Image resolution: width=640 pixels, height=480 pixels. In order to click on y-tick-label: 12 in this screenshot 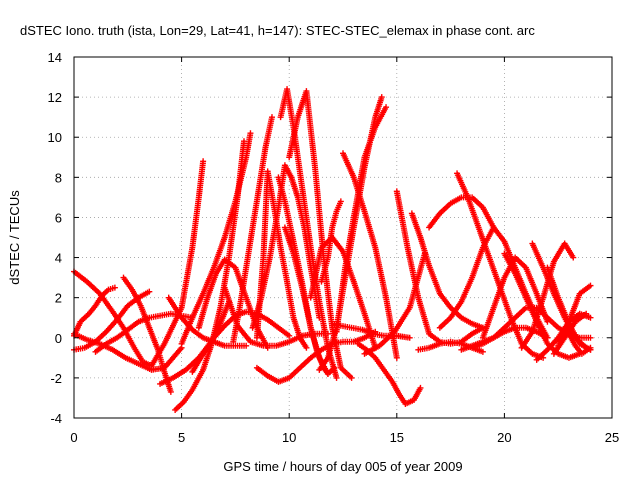, I will do `click(55, 97)`.